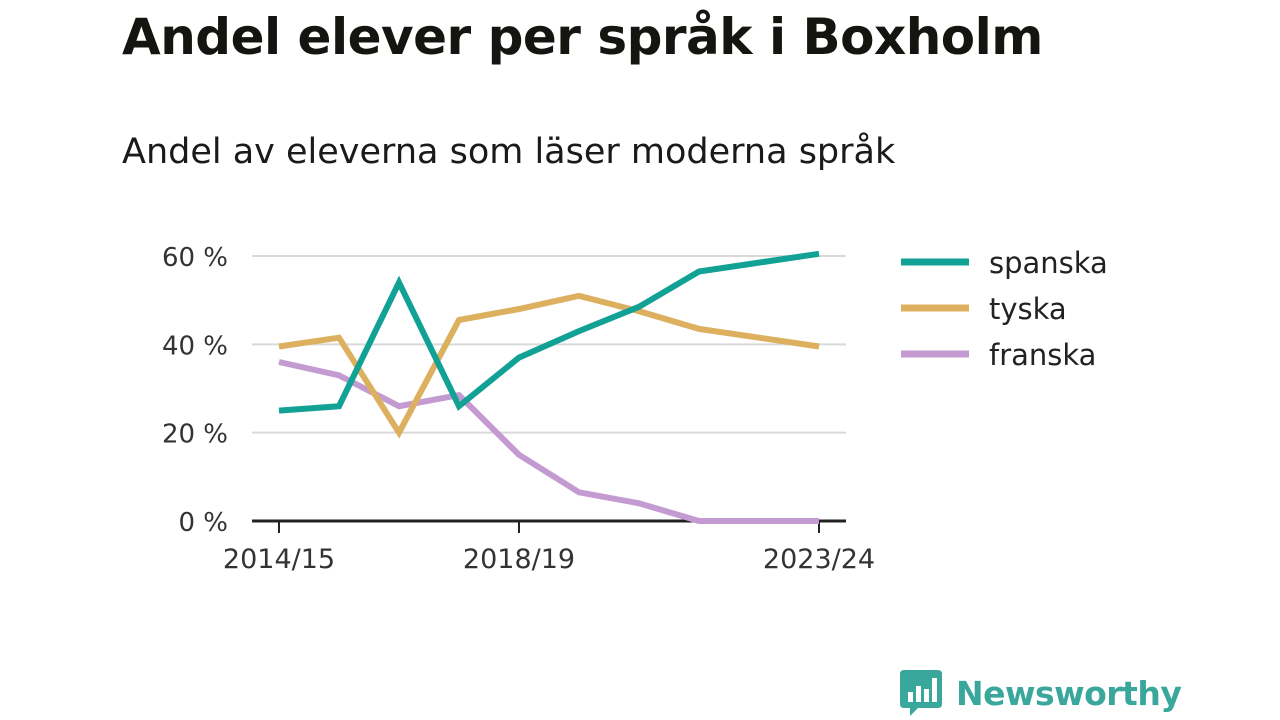 The height and width of the screenshot is (720, 1280). What do you see at coordinates (1069, 693) in the screenshot?
I see `brand-name: Newsworthy` at bounding box center [1069, 693].